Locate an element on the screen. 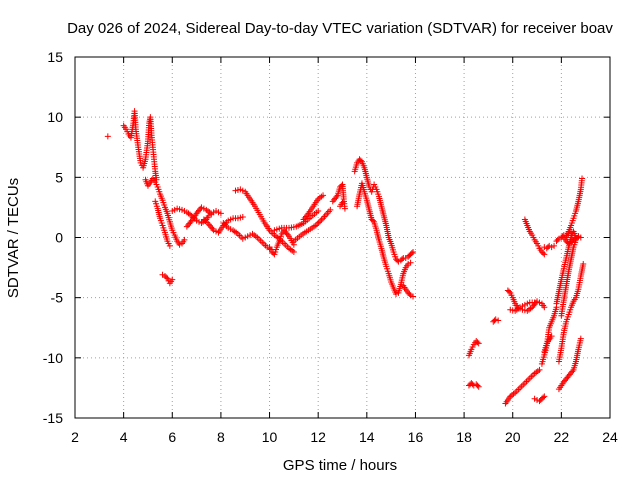  y-tick-label: 10 is located at coordinates (55, 117).